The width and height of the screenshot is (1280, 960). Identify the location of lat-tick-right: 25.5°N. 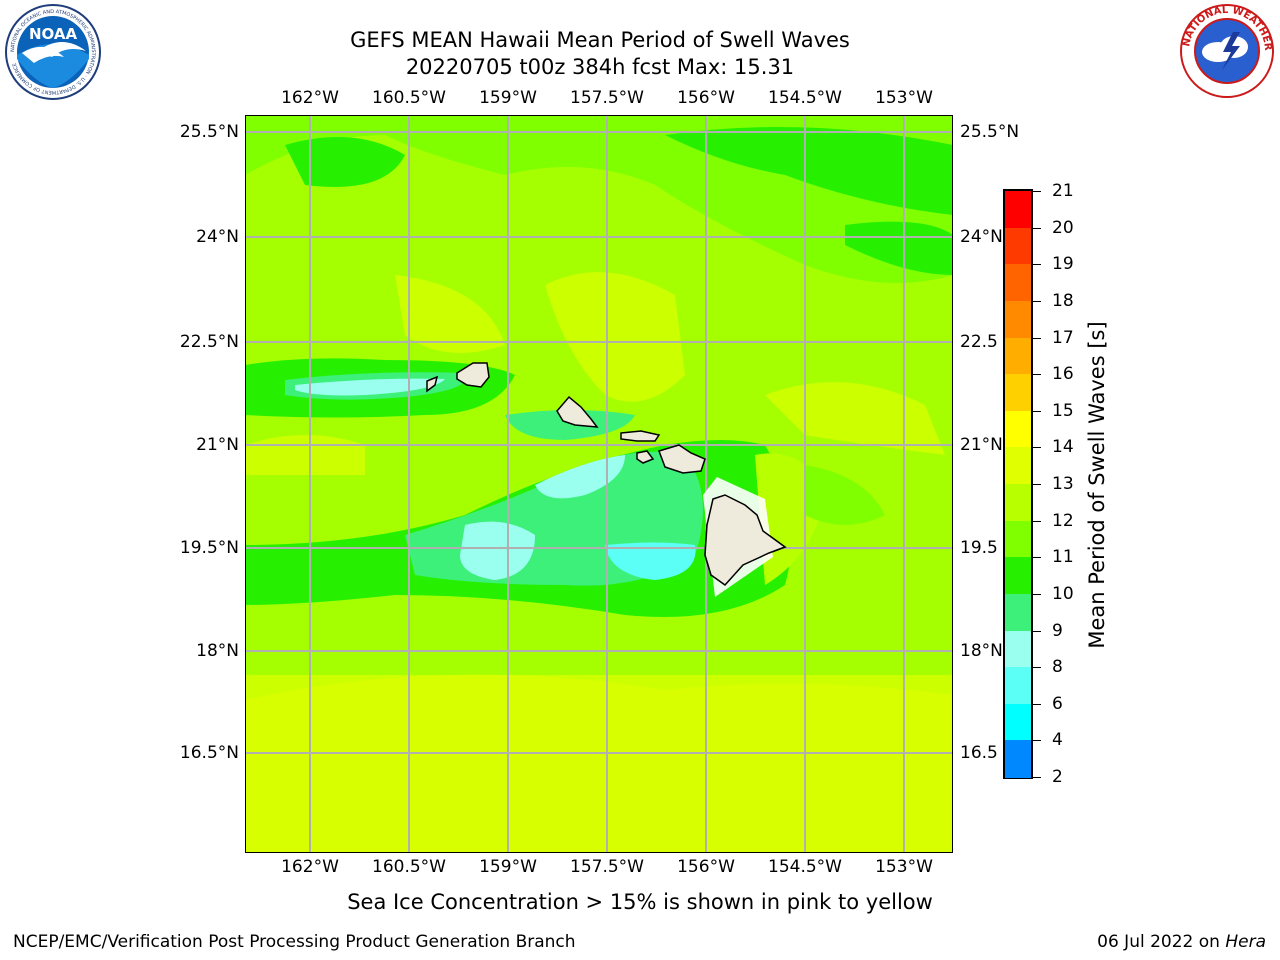
(990, 132).